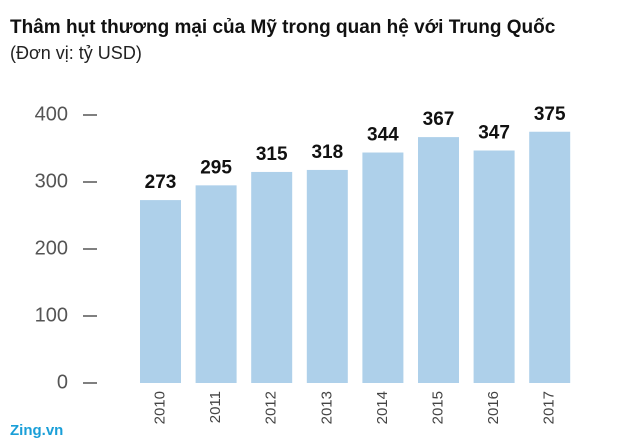 The image size is (640, 448). I want to click on x-tick-label: 2015, so click(437, 407).